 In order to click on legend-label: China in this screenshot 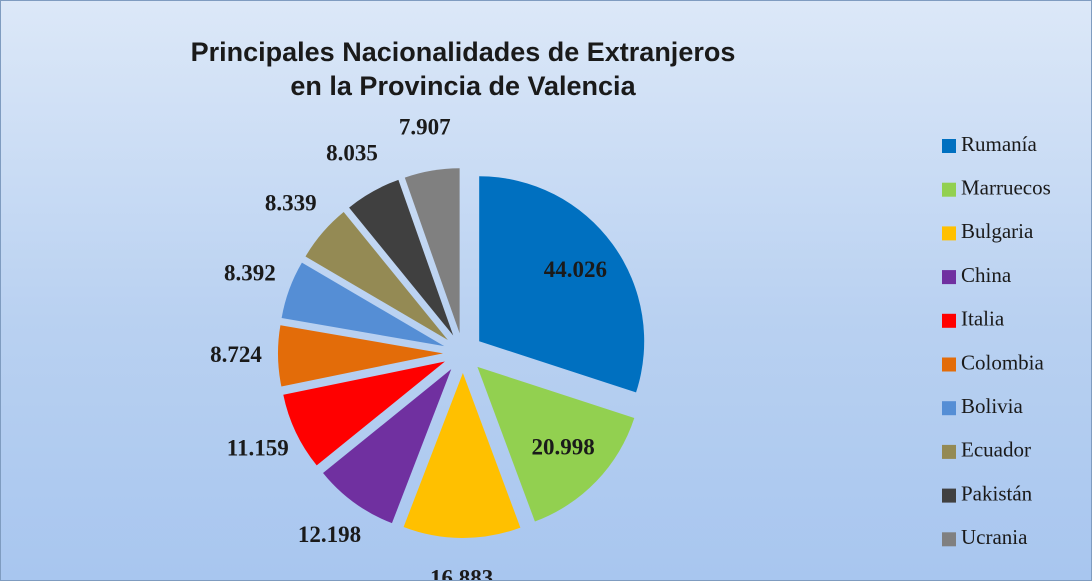, I will do `click(986, 275)`.